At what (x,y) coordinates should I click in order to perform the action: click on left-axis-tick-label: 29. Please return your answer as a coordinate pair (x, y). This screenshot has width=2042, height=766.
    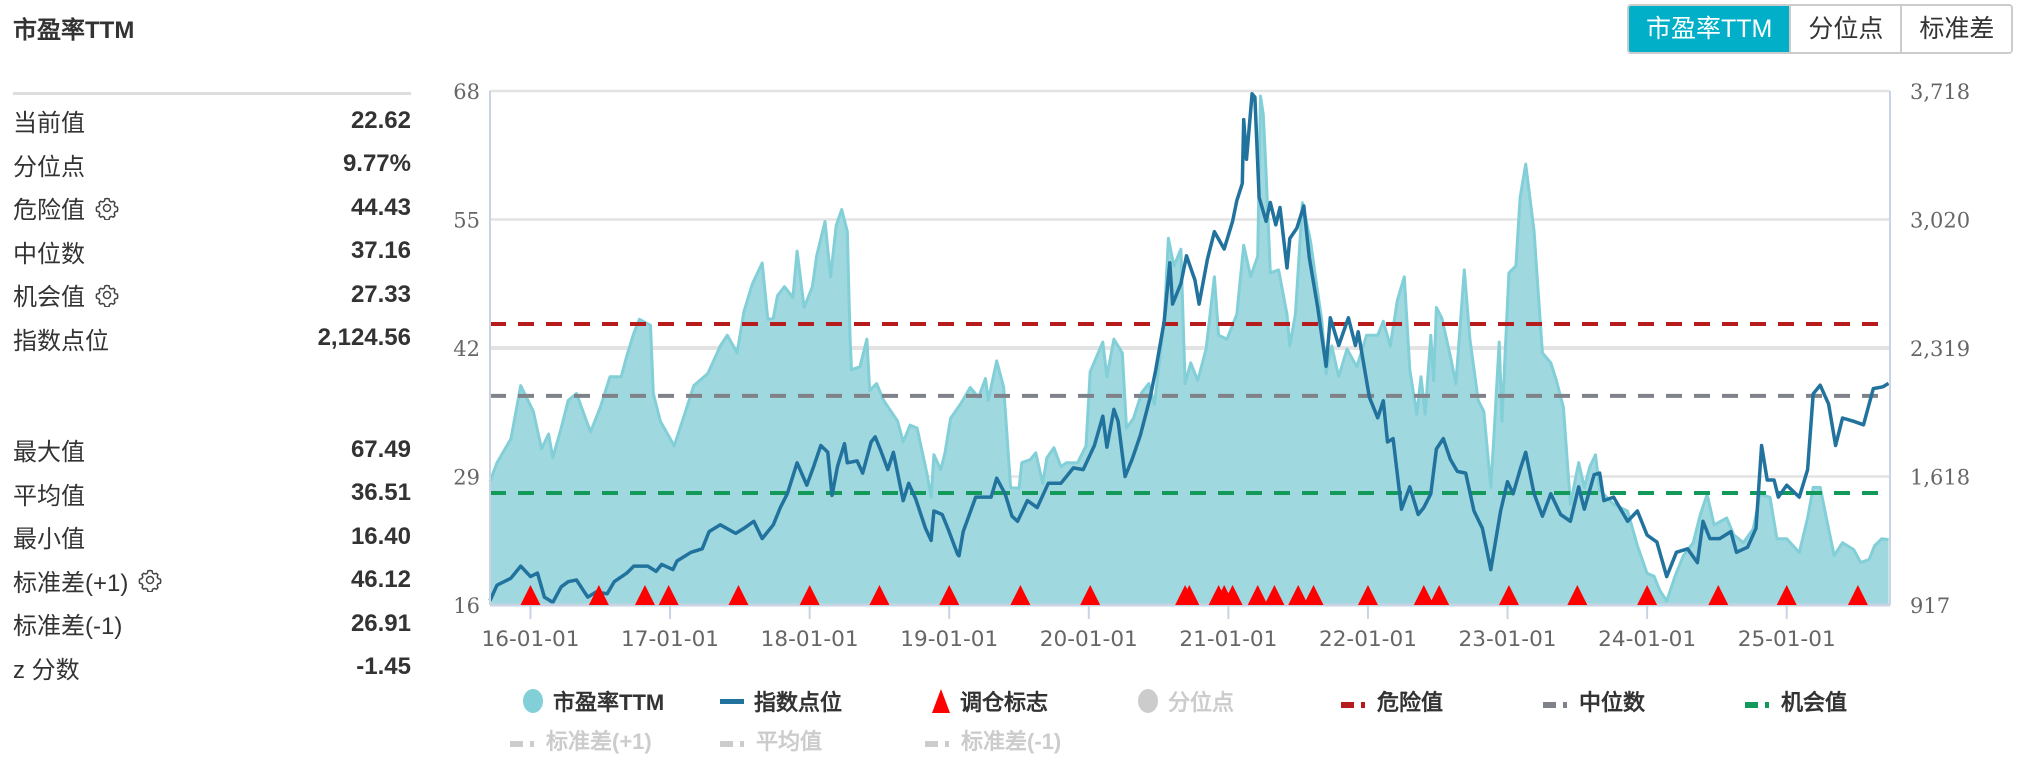
    Looking at the image, I should click on (466, 478).